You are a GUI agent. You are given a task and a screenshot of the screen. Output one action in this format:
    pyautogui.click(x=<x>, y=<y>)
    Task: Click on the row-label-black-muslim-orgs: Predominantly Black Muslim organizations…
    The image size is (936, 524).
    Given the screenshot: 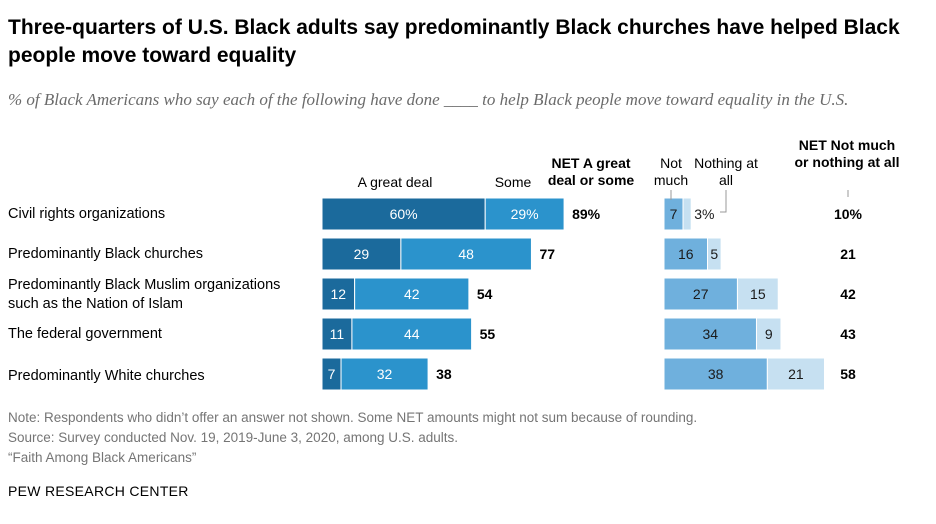 What is the action you would take?
    pyautogui.click(x=144, y=294)
    